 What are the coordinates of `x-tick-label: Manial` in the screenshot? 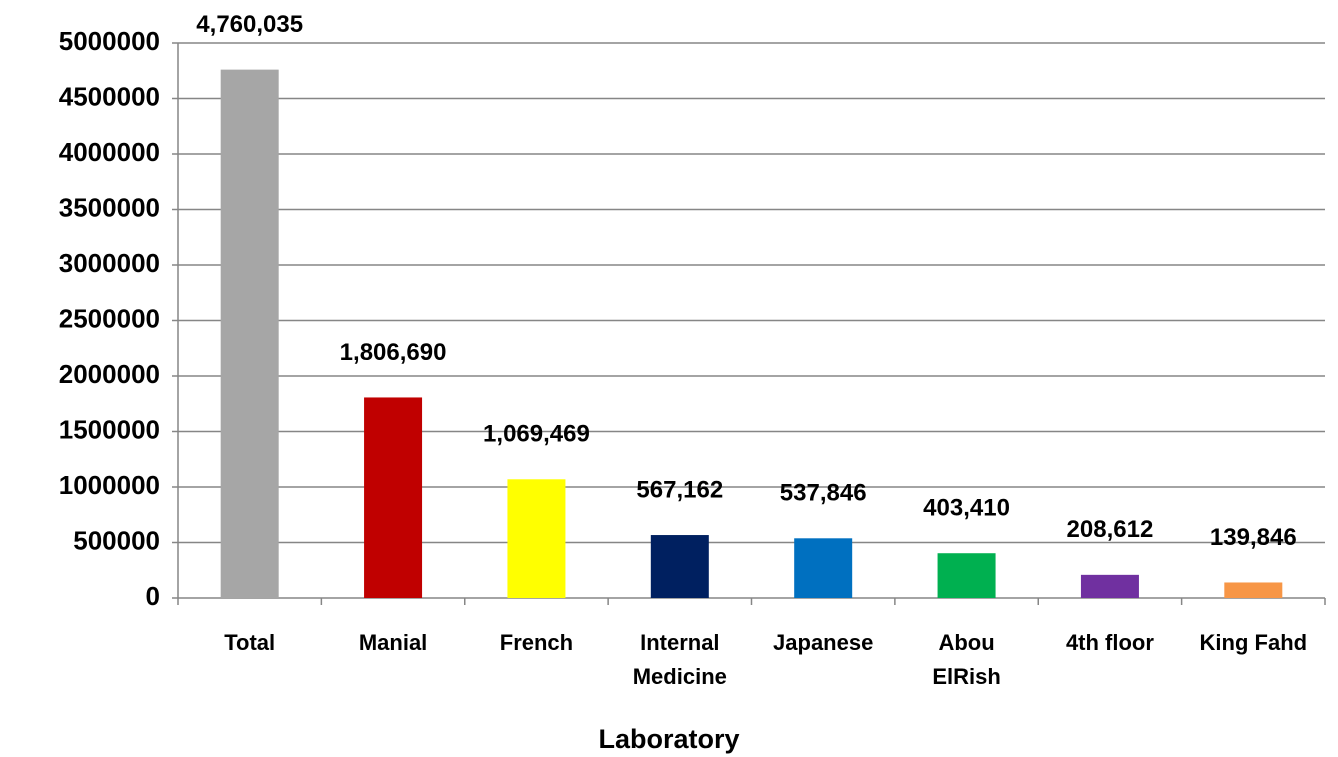 It's located at (393, 642).